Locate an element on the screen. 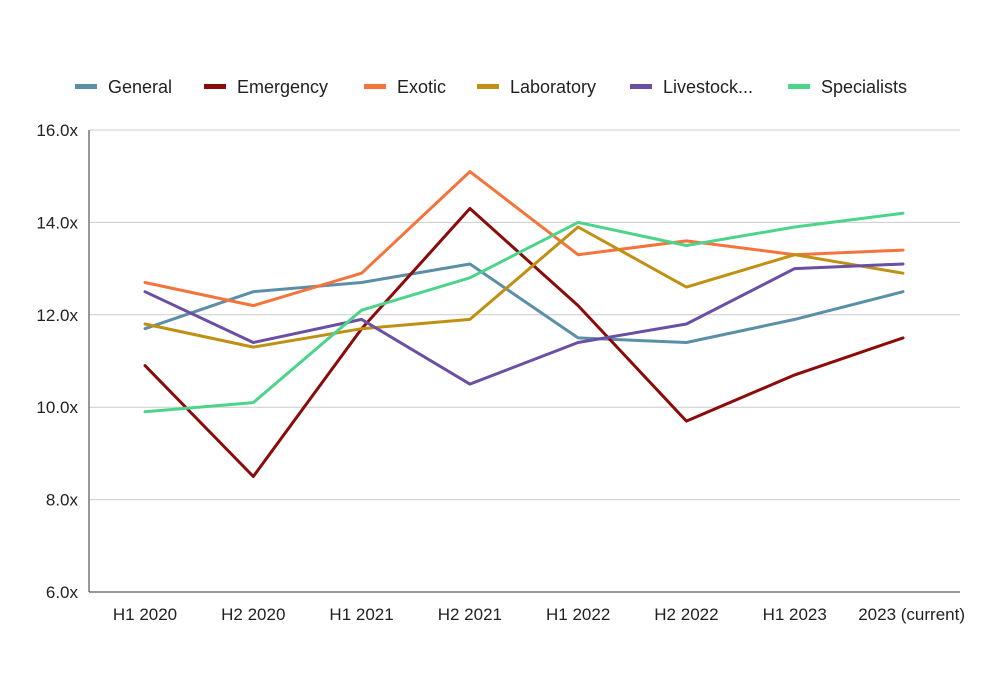 The image size is (990, 700). y-tick-label: 10.0x is located at coordinates (57, 407).